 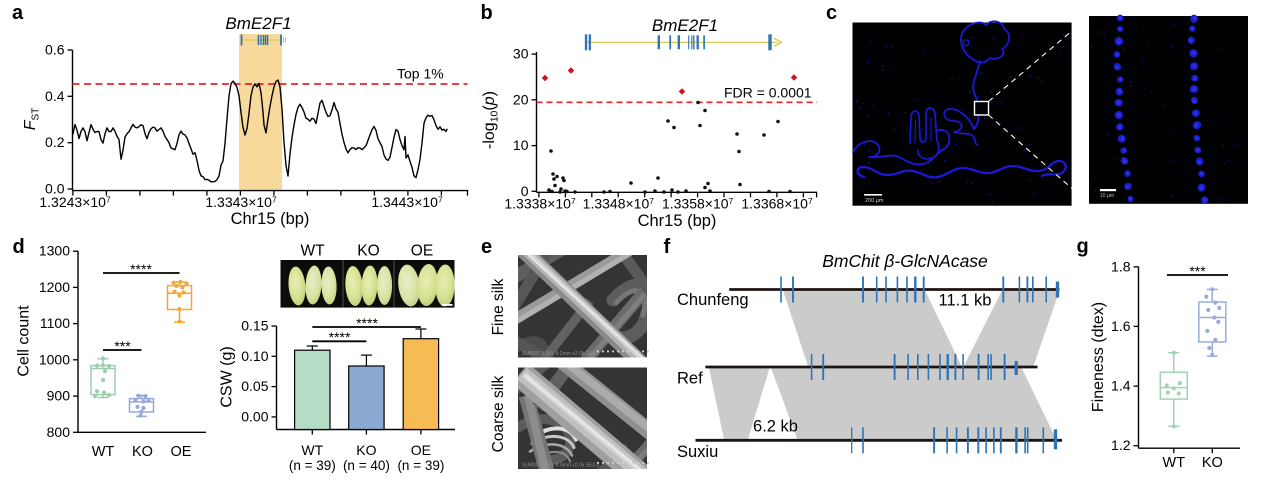 What do you see at coordinates (254, 386) in the screenshot?
I see `svg-text: 0.05` at bounding box center [254, 386].